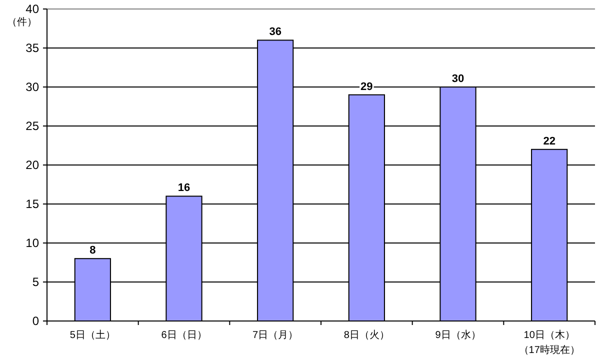  What do you see at coordinates (33, 48) in the screenshot?
I see `y-tick-label: 35` at bounding box center [33, 48].